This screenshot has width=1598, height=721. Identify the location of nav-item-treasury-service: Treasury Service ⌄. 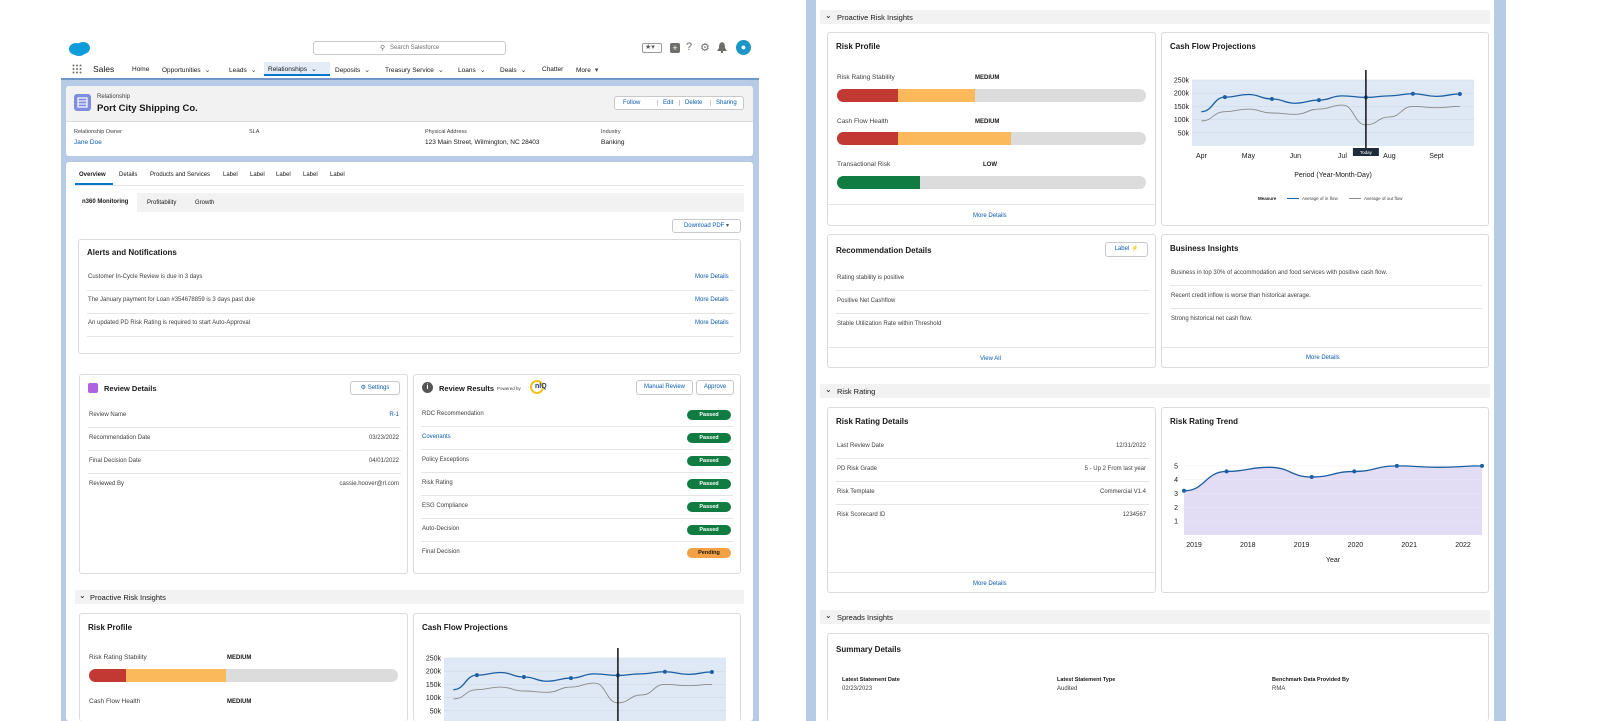
(414, 70).